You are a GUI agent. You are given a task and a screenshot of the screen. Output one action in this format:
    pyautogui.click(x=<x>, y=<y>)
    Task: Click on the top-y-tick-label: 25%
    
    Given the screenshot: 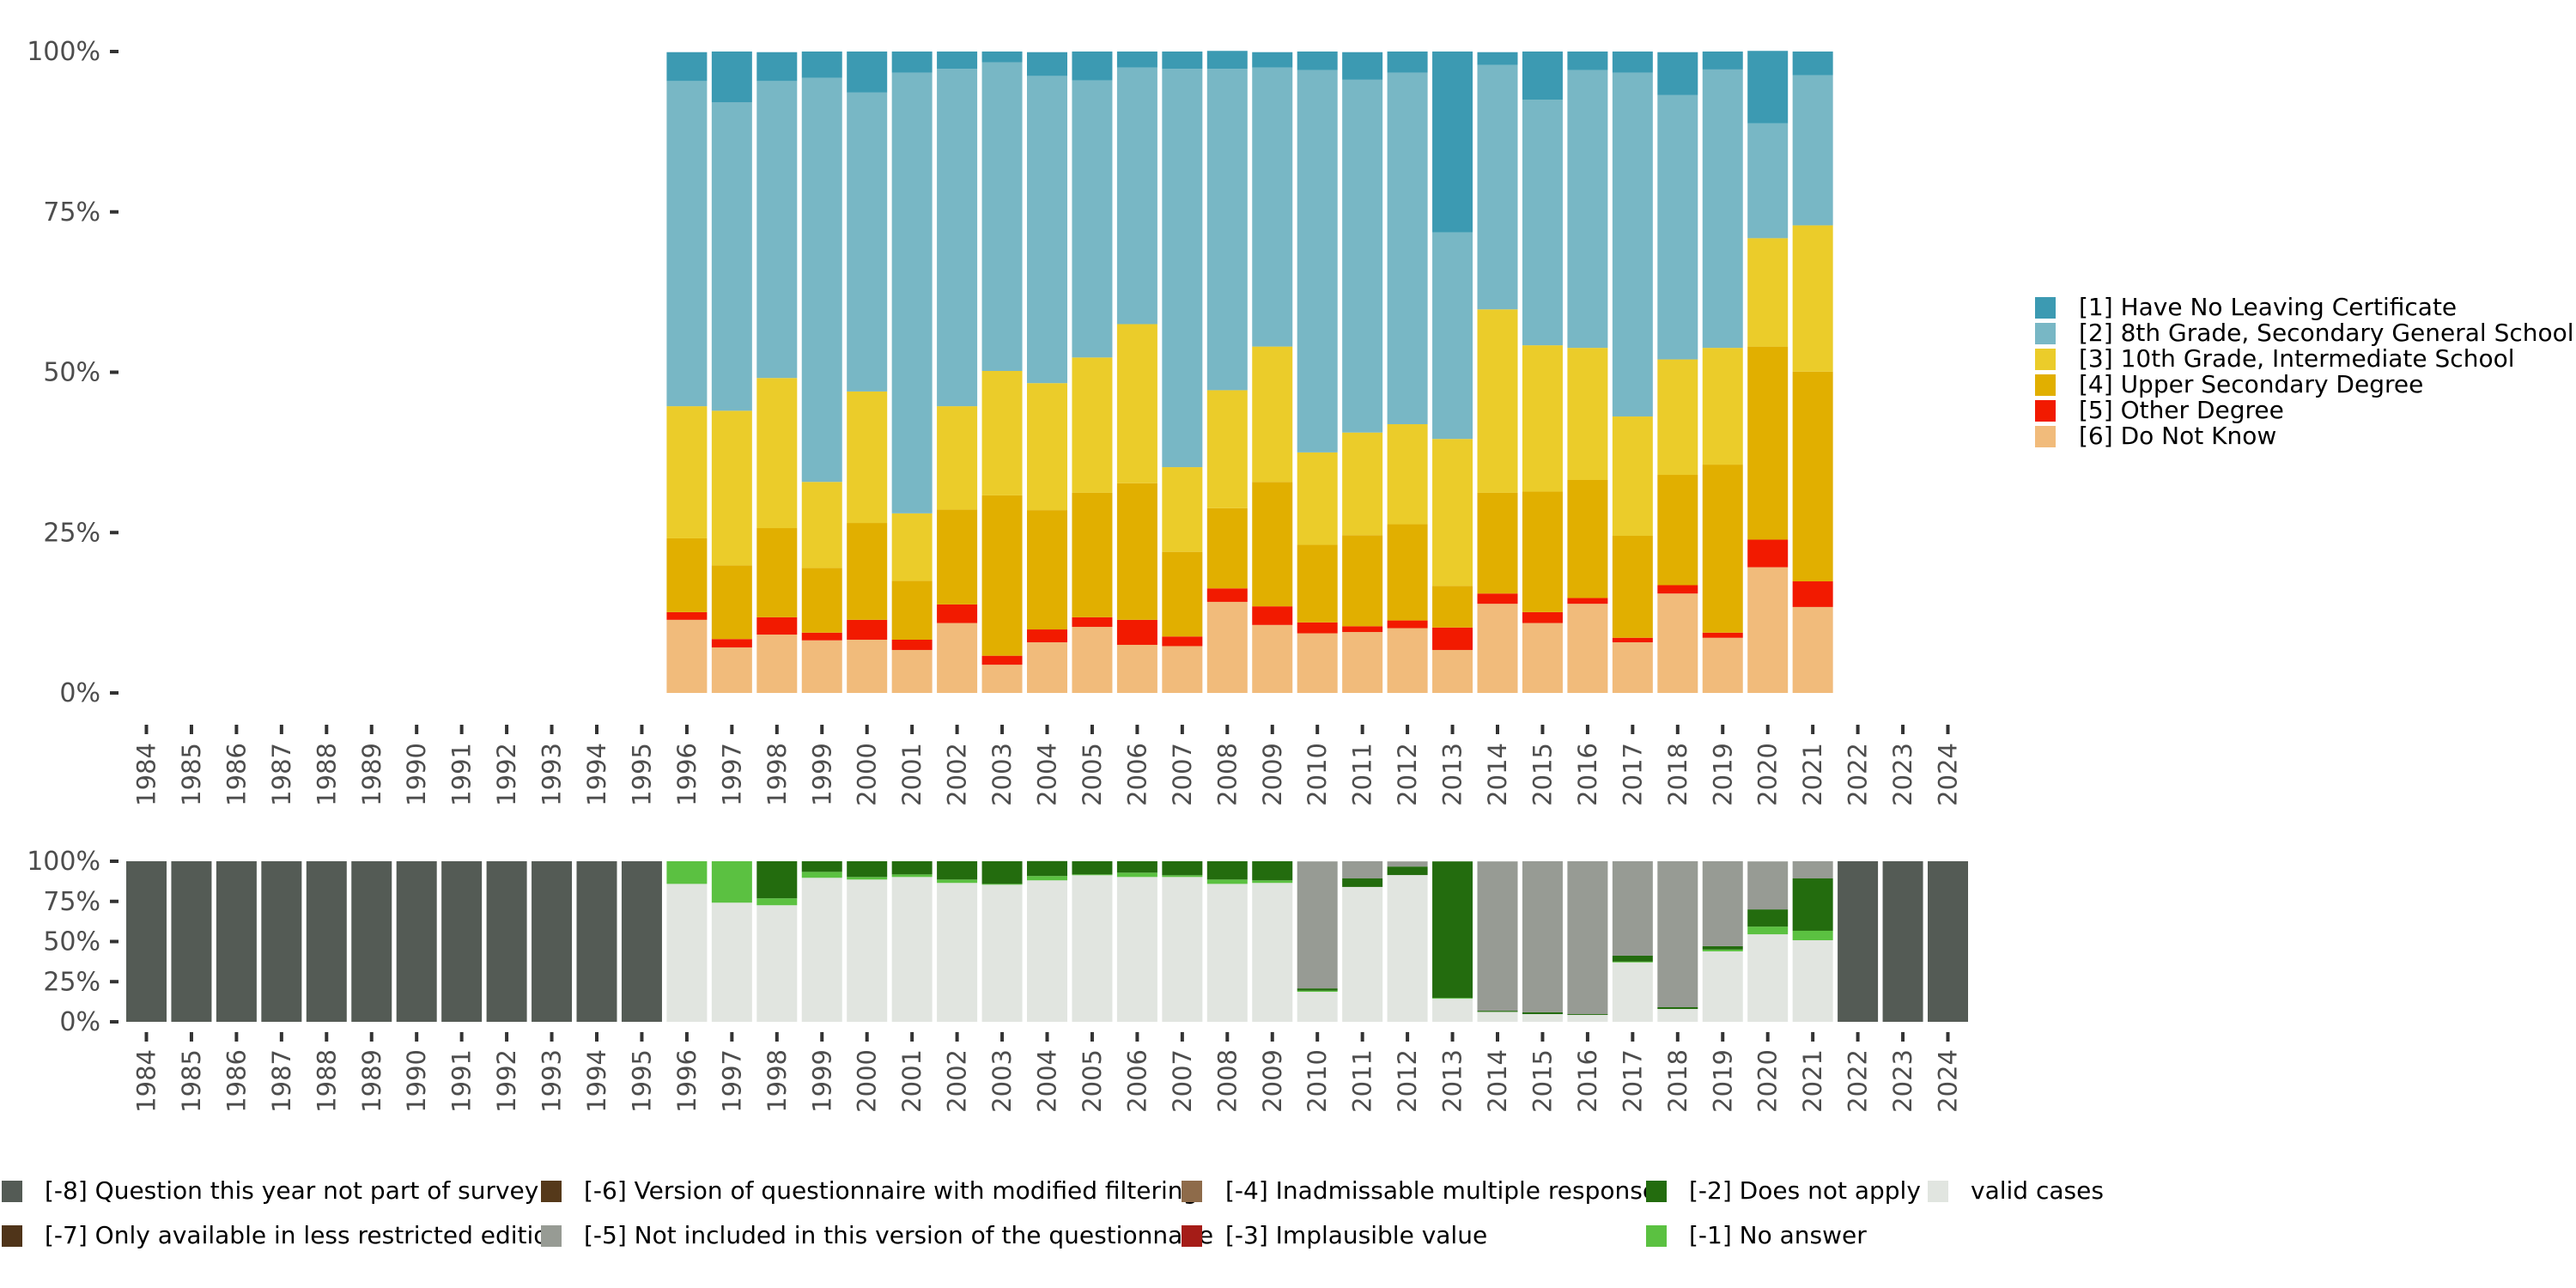 What is the action you would take?
    pyautogui.click(x=71, y=533)
    